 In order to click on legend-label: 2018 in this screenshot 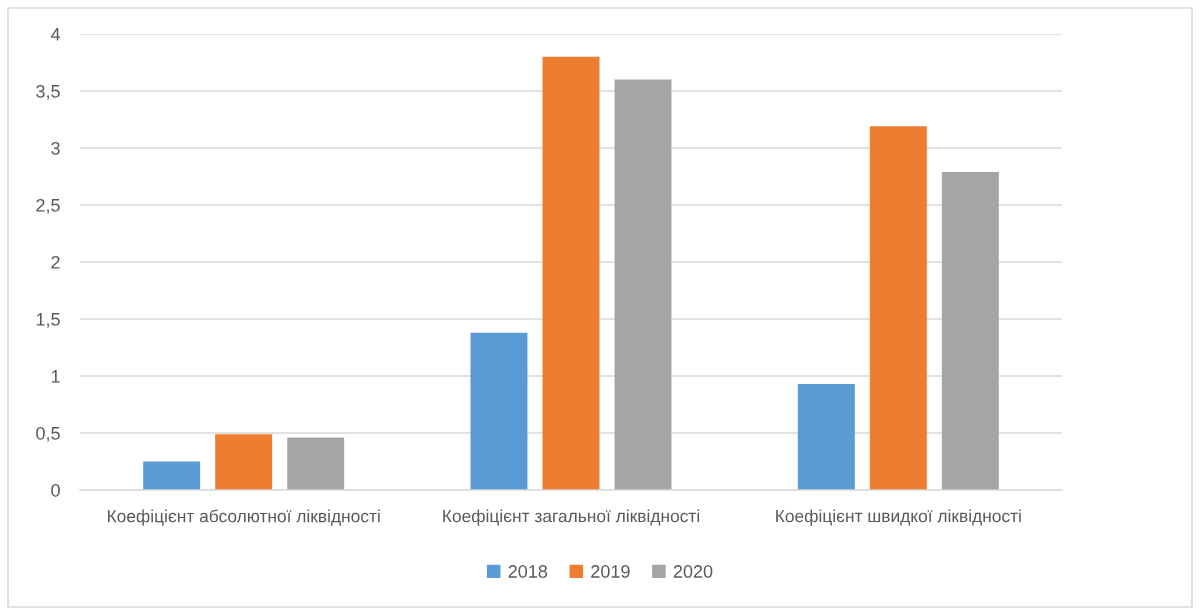, I will do `click(528, 571)`.